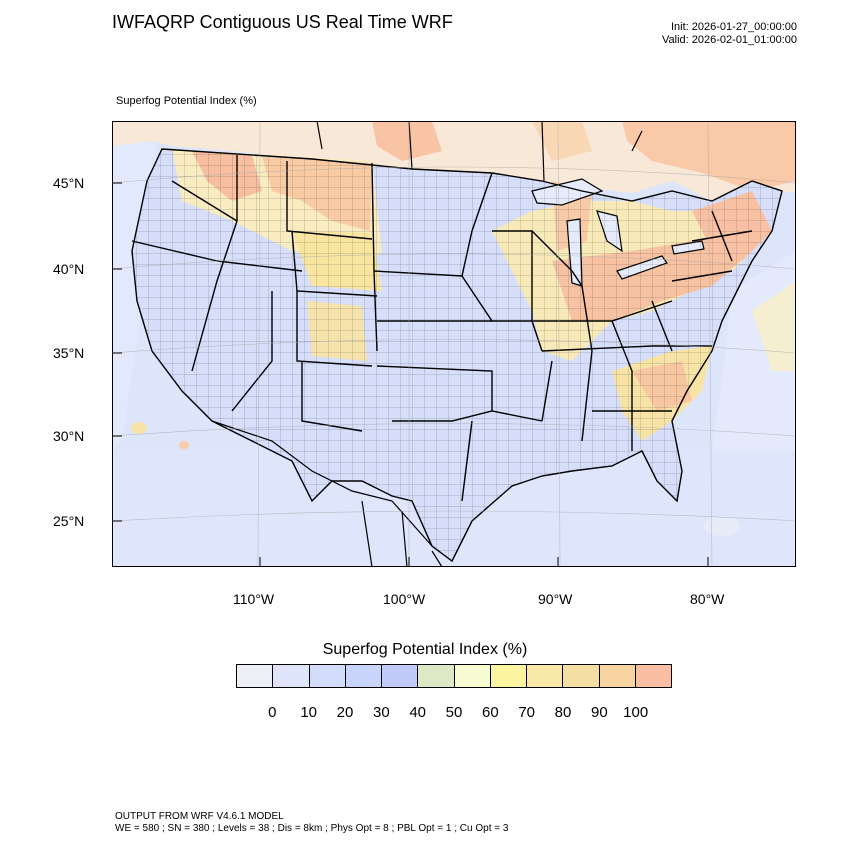 This screenshot has height=850, width=850. Describe the element at coordinates (563, 712) in the screenshot. I see `colorbar-tick-label: 80` at that location.